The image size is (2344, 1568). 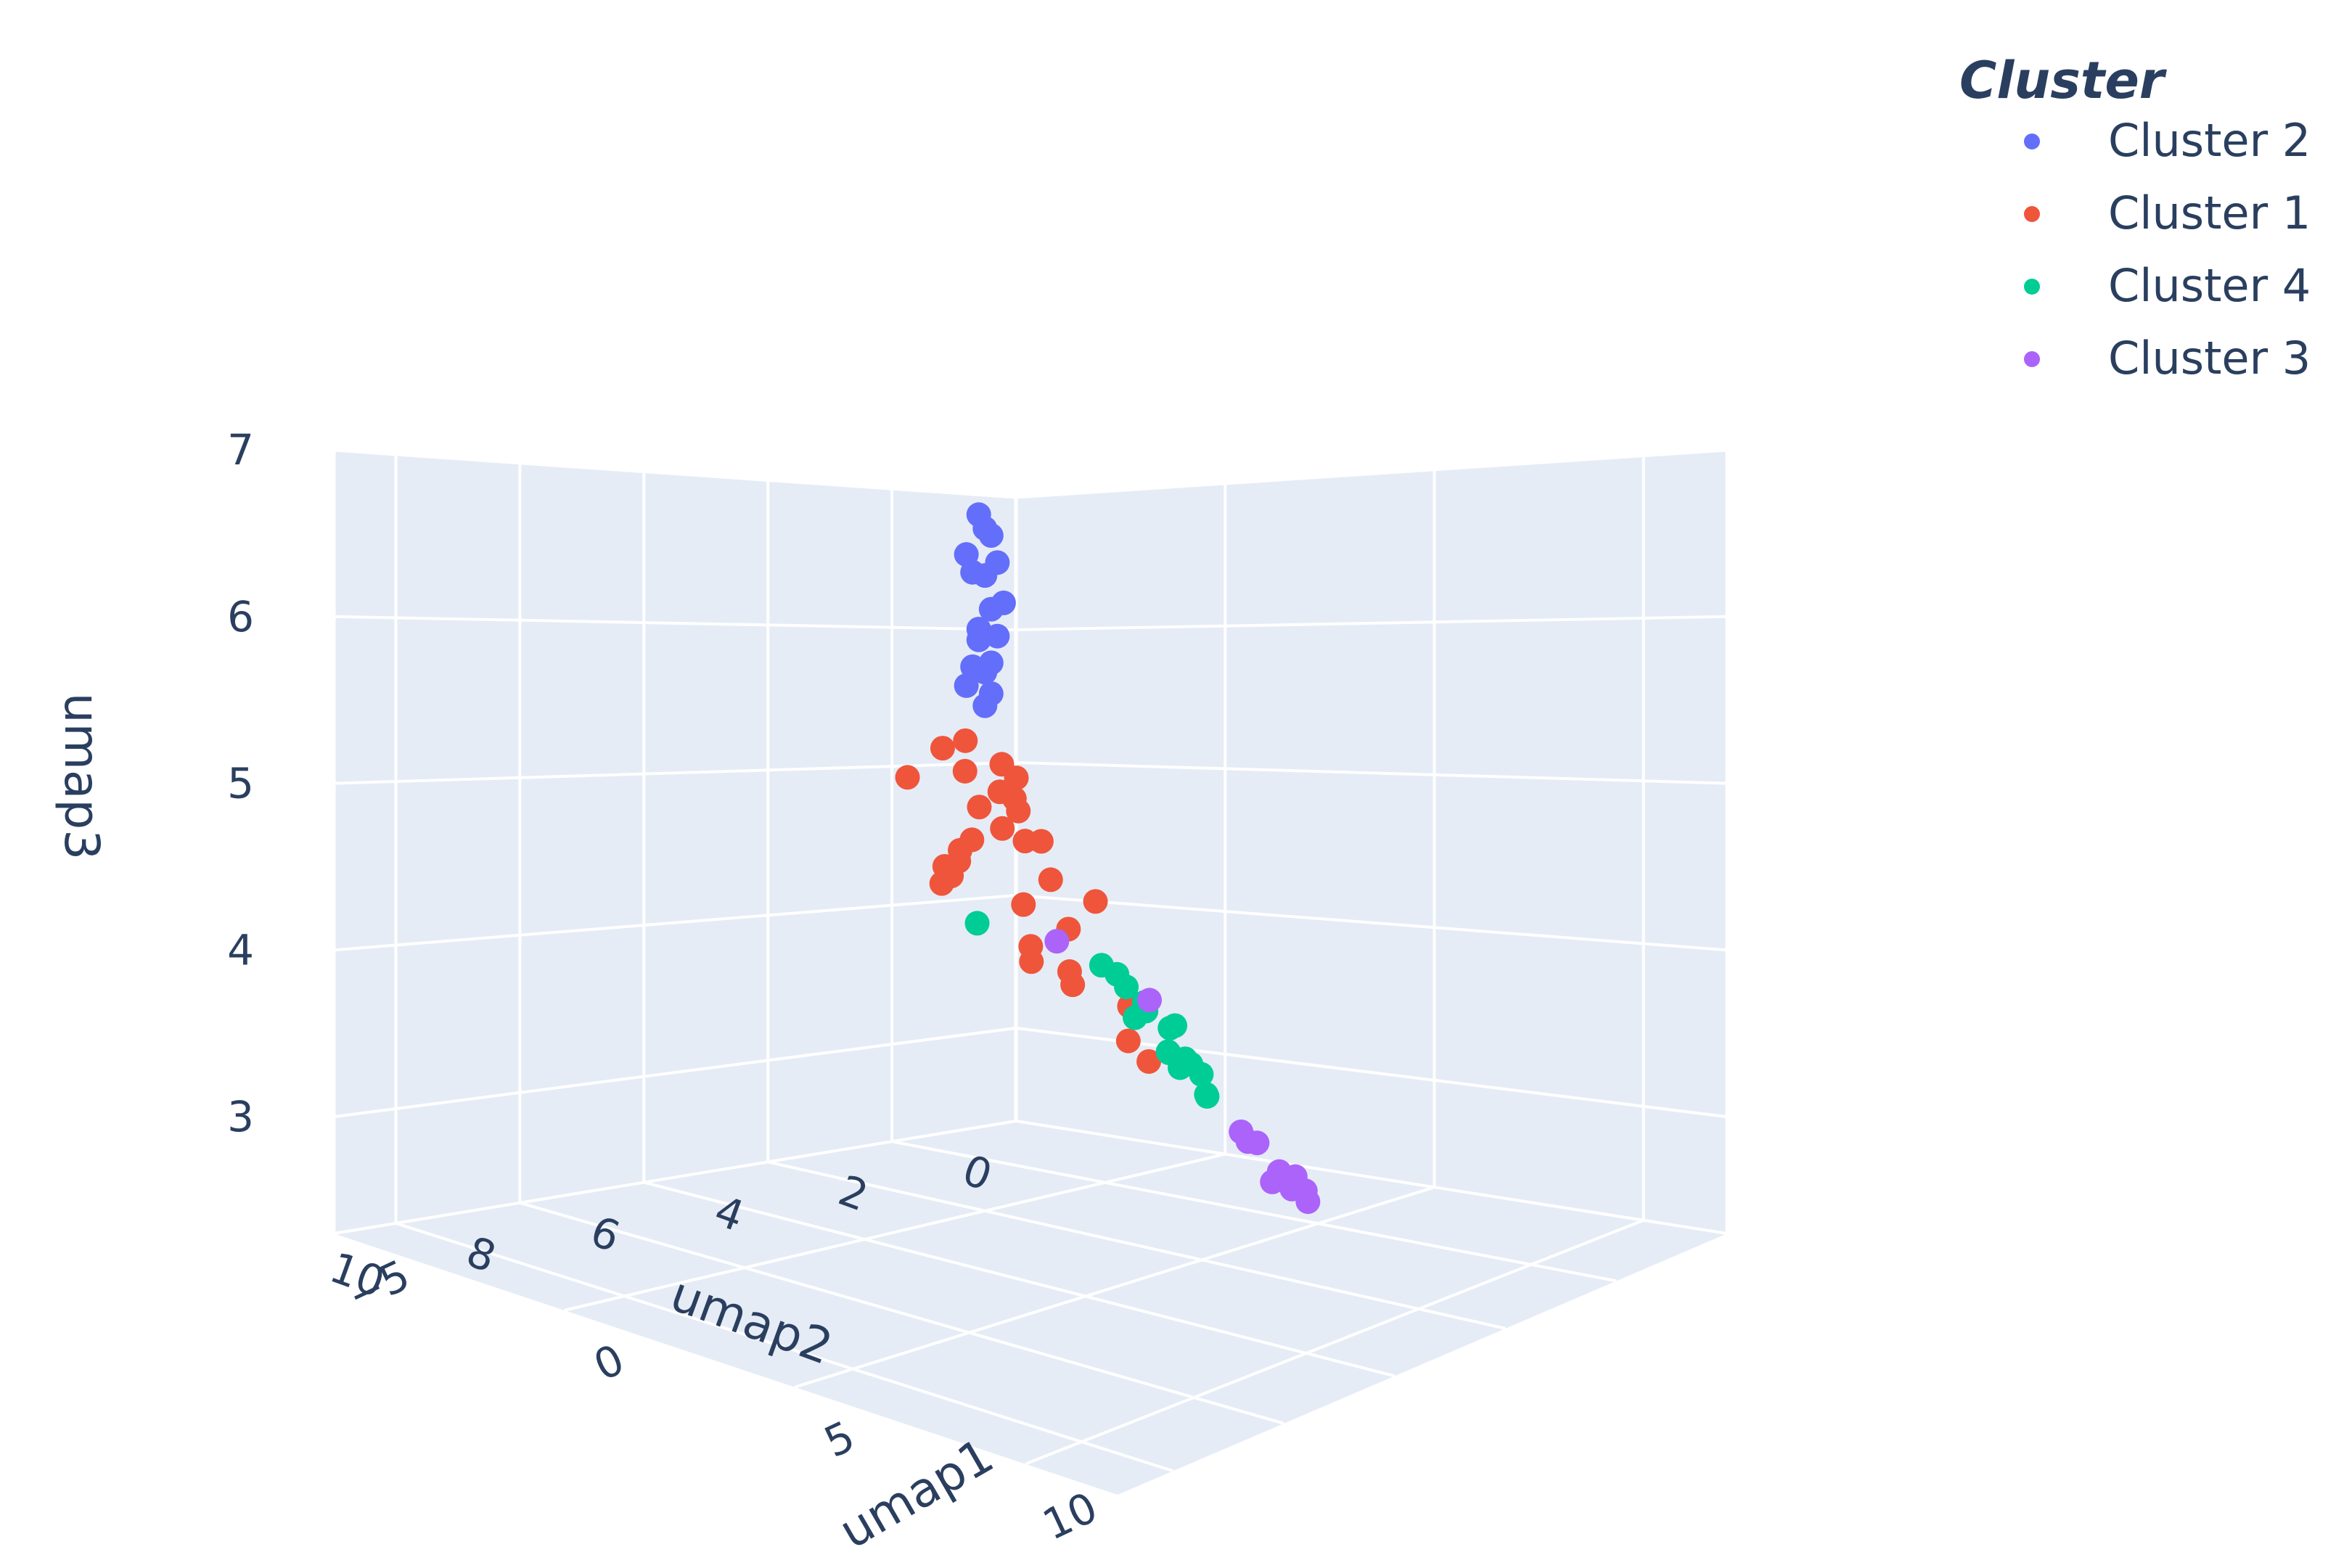 I want to click on x-tick-label: 5, so click(x=839, y=1439).